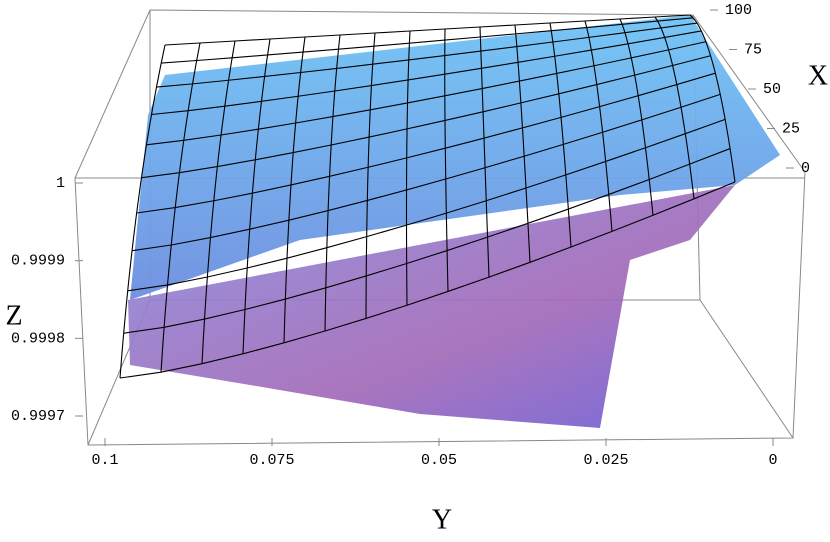  Describe the element at coordinates (772, 460) in the screenshot. I see `yticks-label: 0` at that location.